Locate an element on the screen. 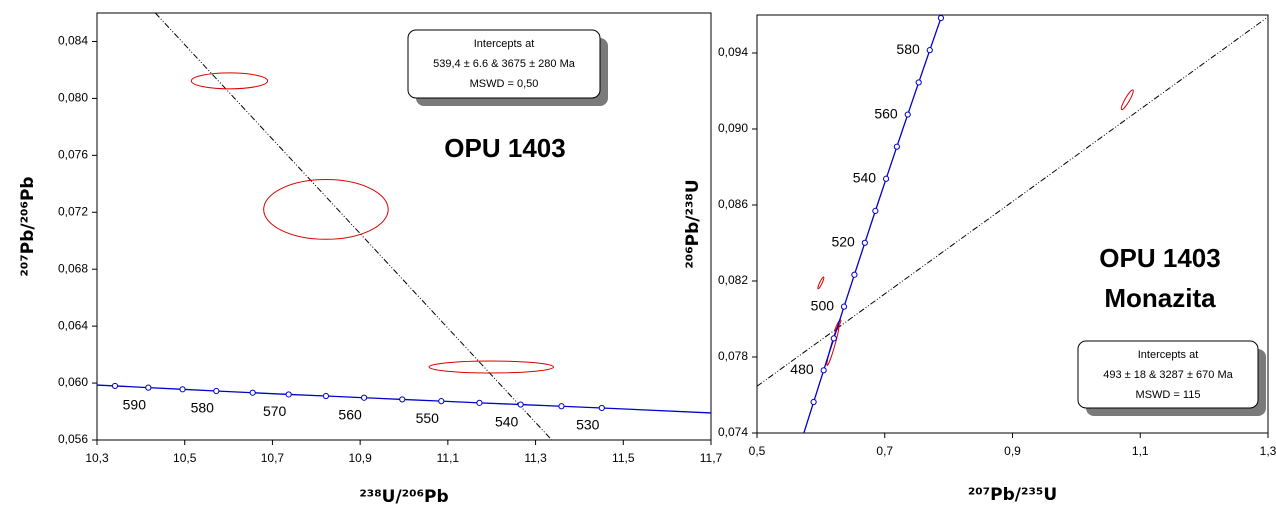 The width and height of the screenshot is (1276, 509). x-tick-label: 11,1 is located at coordinates (448, 458).